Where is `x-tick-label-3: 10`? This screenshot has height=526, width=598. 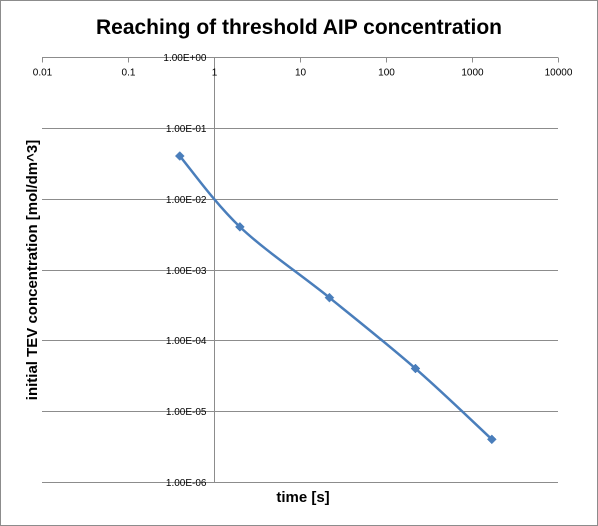
x-tick-label-3: 10 is located at coordinates (301, 73).